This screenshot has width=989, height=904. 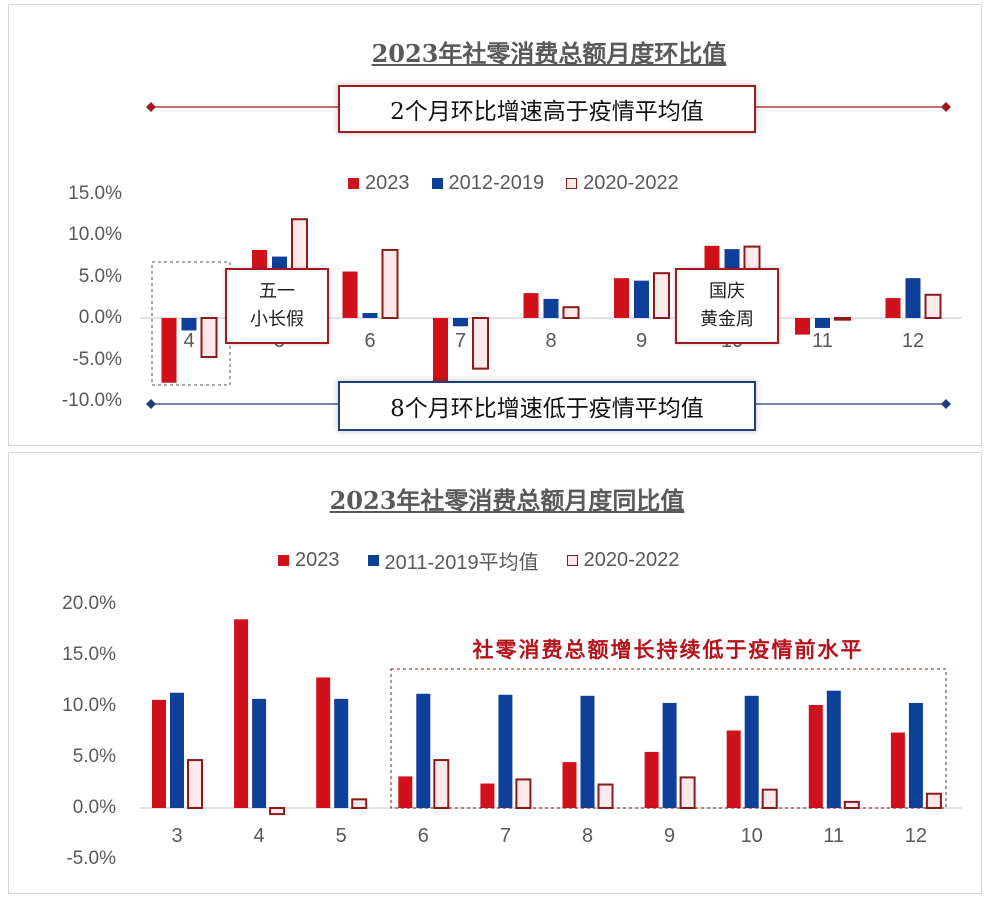 I want to click on legend-item-2012-2019: 2012-2019, so click(x=488, y=183).